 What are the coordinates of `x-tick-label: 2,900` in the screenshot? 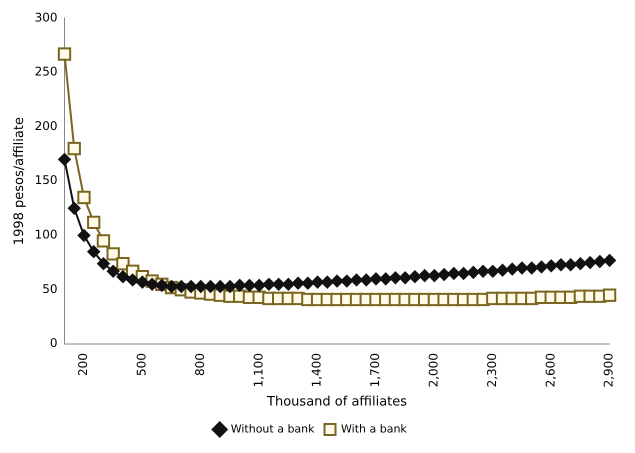 It's located at (609, 370).